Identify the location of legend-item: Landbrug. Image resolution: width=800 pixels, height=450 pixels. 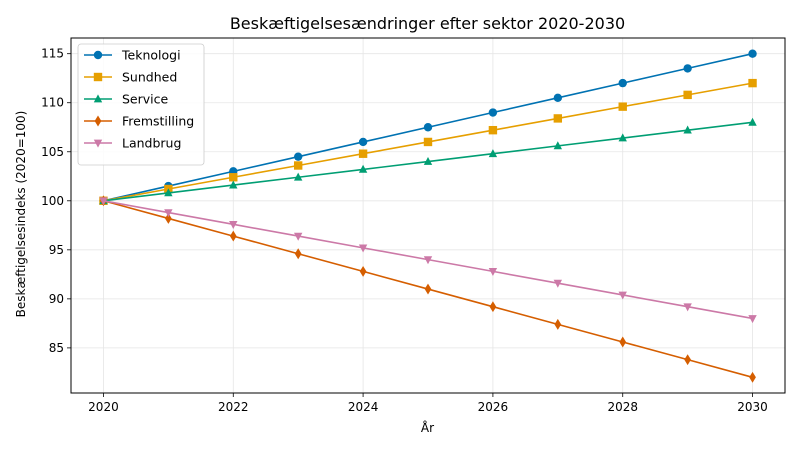
(132, 143).